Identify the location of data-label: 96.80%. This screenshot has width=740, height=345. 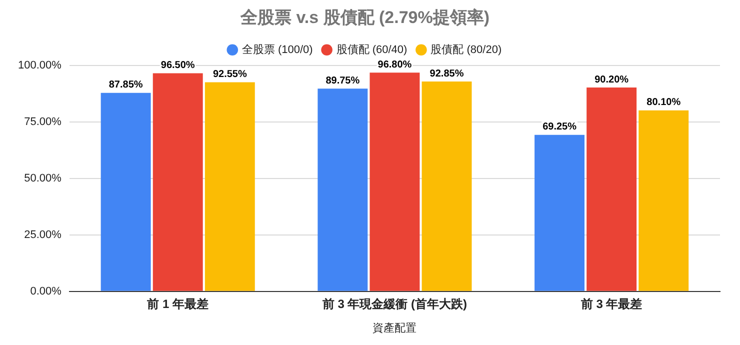
(395, 64).